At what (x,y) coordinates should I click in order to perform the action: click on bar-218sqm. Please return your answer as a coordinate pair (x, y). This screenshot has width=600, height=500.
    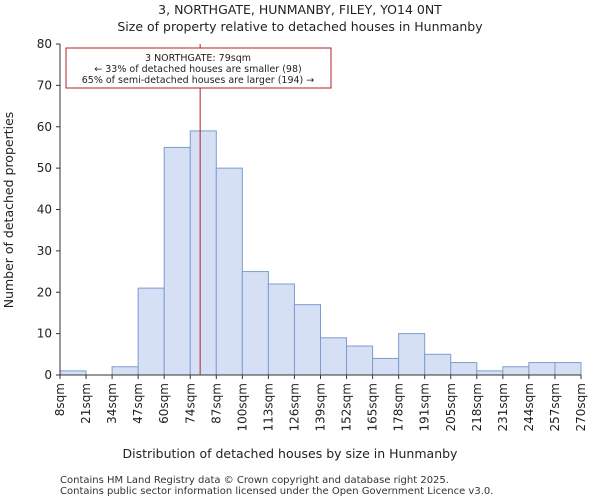
    Looking at the image, I should click on (490, 373).